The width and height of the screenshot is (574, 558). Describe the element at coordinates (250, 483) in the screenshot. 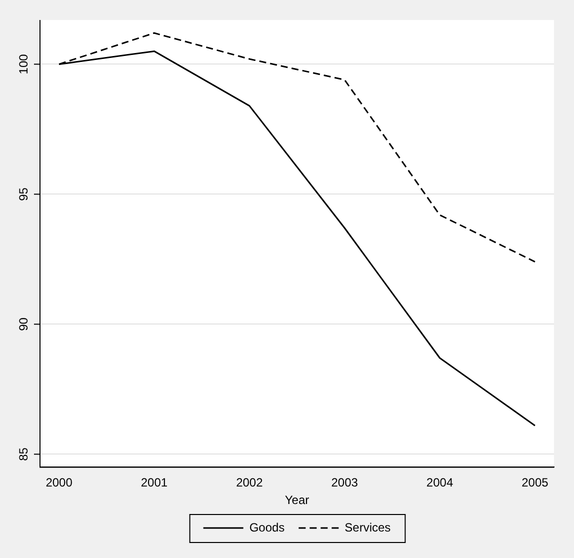

I see `x-tick-label: 2002` at that location.